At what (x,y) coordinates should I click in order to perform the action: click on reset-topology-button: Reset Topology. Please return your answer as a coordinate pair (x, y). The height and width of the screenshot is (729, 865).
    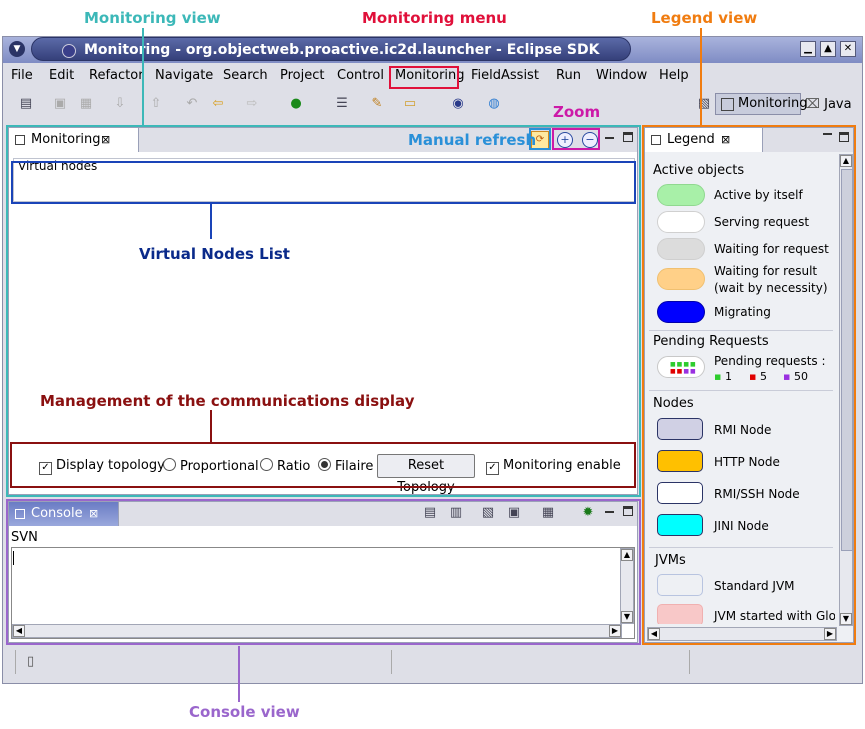
    Looking at the image, I should click on (426, 474).